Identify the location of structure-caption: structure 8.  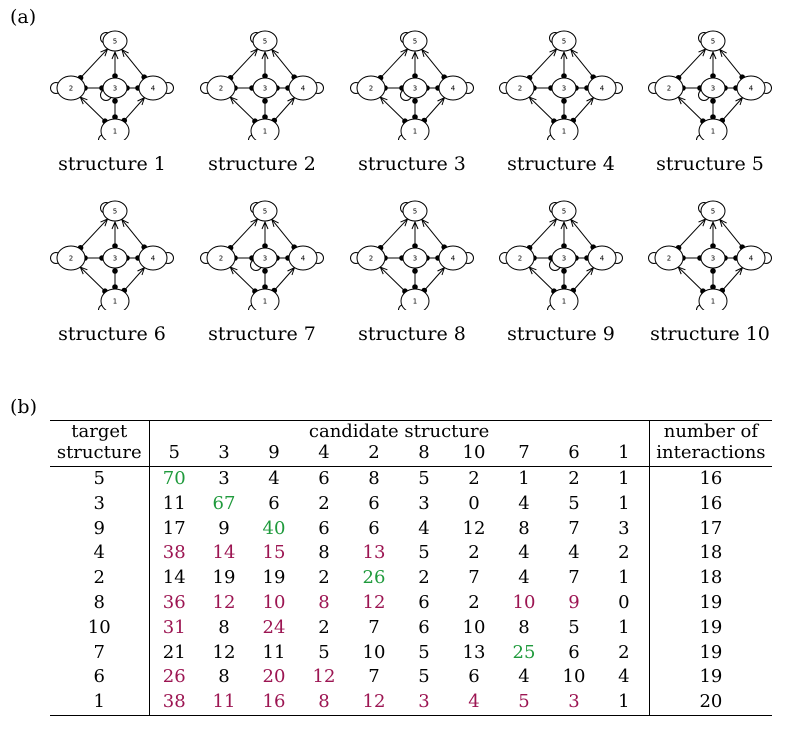
(412, 334).